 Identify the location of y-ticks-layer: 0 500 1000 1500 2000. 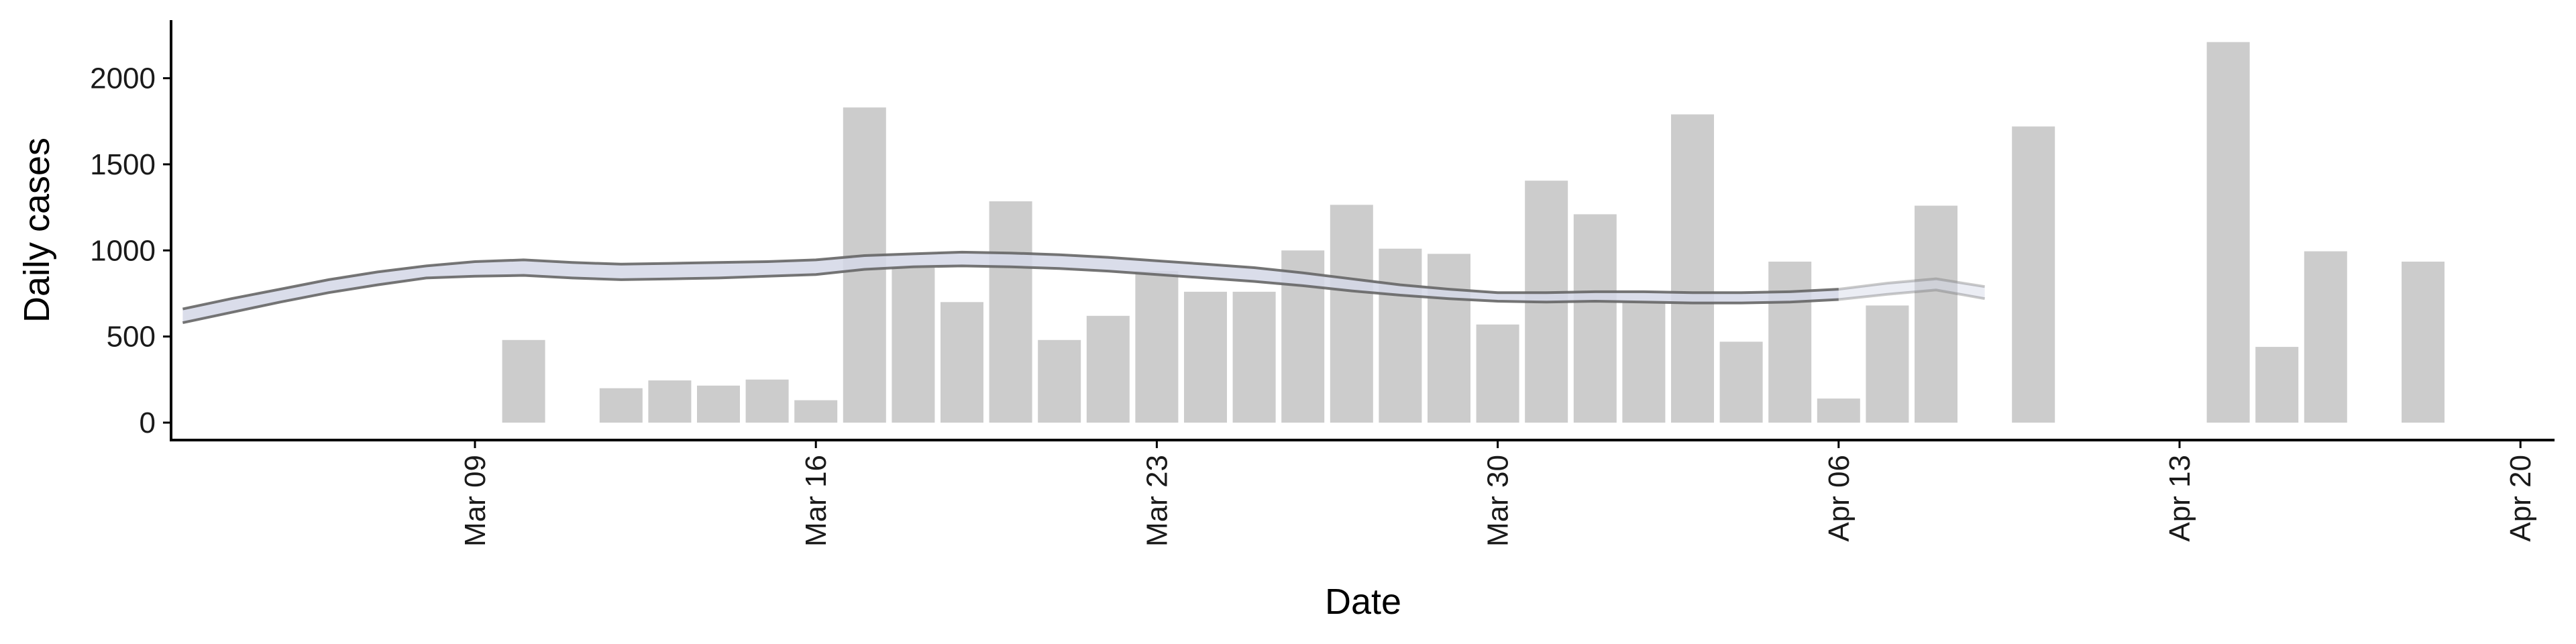
(130, 250).